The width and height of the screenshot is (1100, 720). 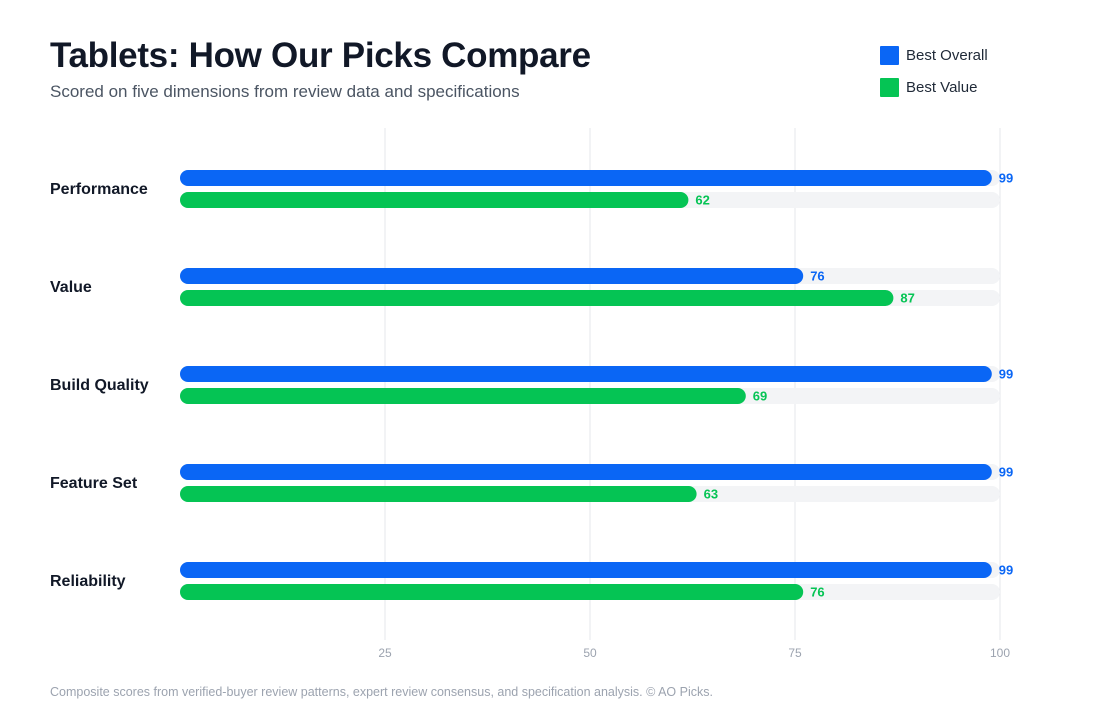 What do you see at coordinates (385, 653) in the screenshot?
I see `x-tick-label: 25` at bounding box center [385, 653].